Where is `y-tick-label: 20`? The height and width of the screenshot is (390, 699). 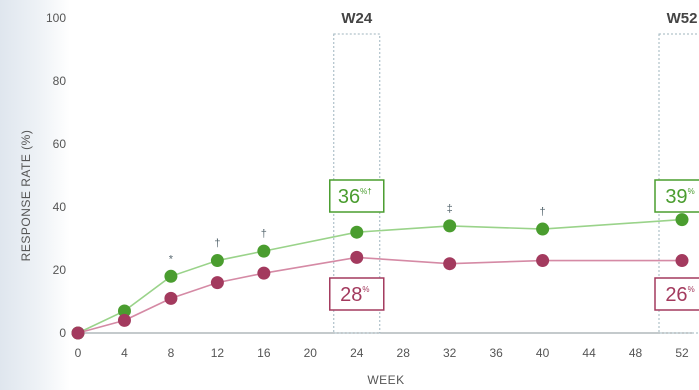
y-tick-label: 20 is located at coordinates (60, 270).